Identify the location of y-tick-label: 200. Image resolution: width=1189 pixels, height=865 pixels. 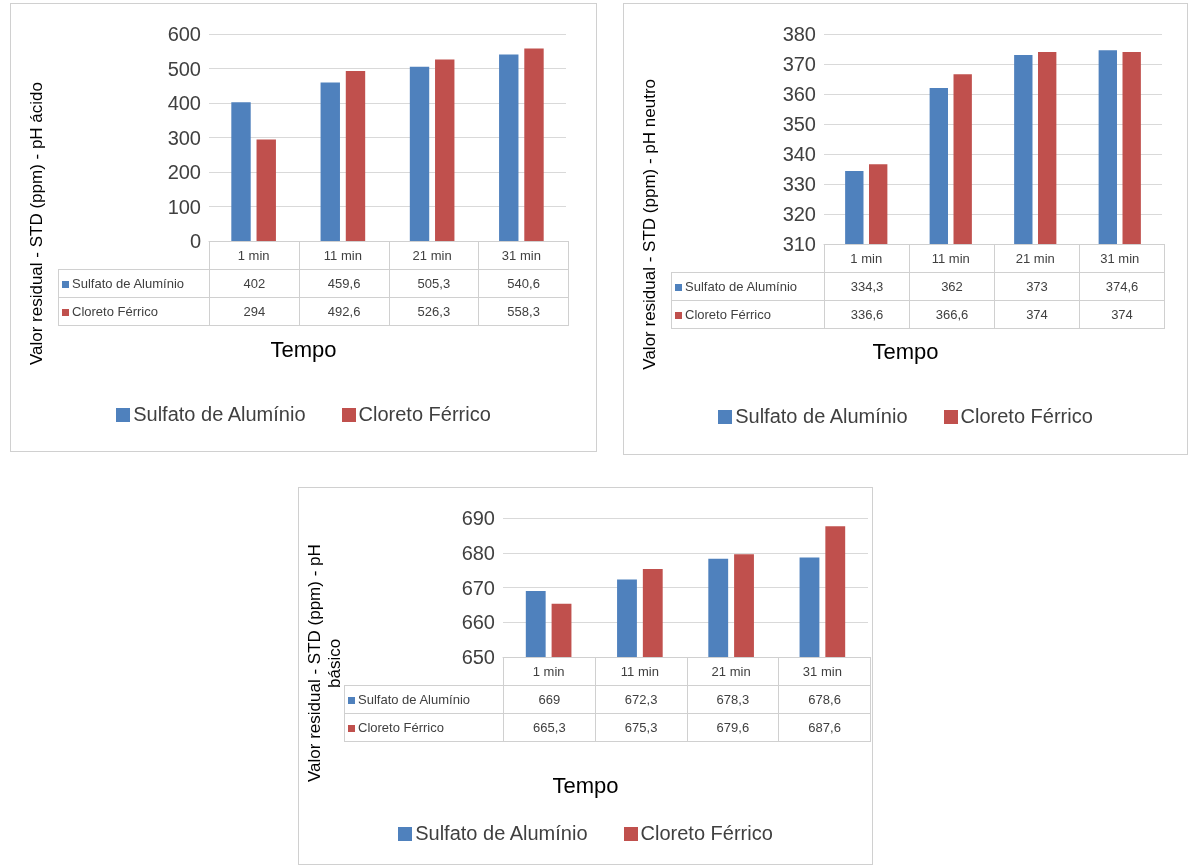
(184, 172).